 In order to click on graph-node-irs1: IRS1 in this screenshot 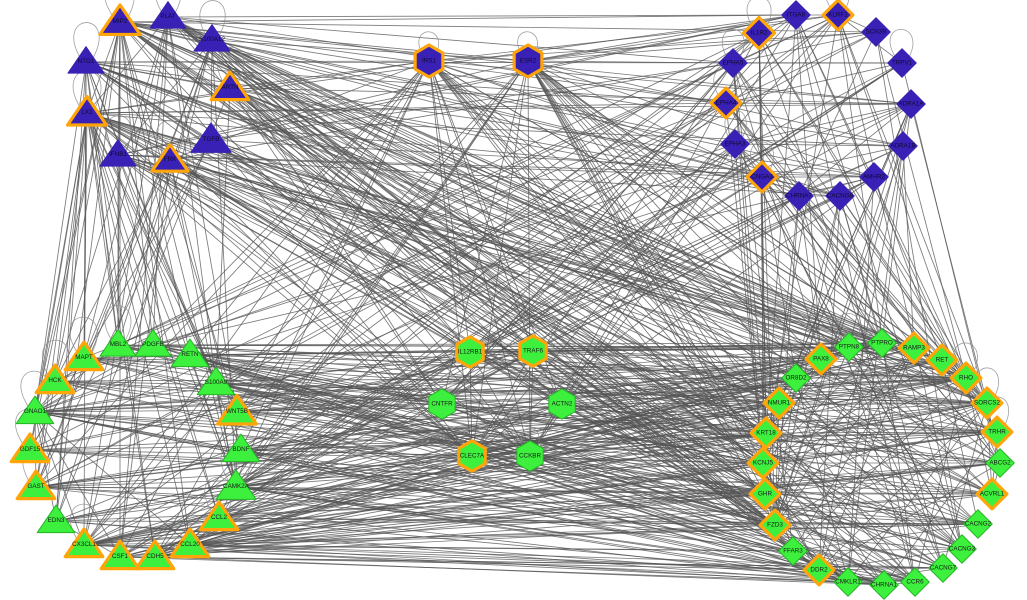, I will do `click(429, 61)`.